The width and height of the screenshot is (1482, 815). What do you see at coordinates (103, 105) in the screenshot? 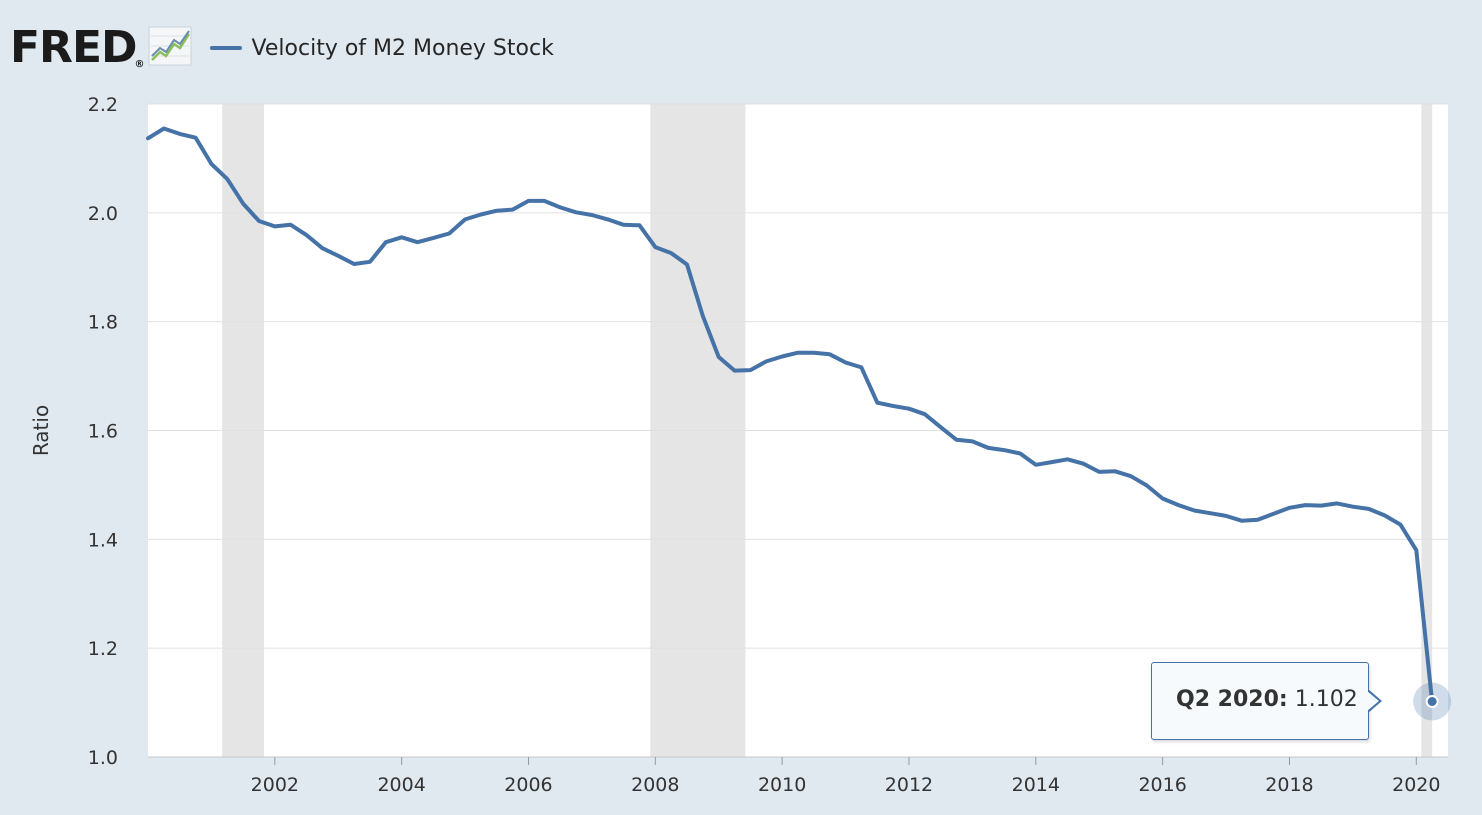
I see `y-tick-label: 2.2` at bounding box center [103, 105].